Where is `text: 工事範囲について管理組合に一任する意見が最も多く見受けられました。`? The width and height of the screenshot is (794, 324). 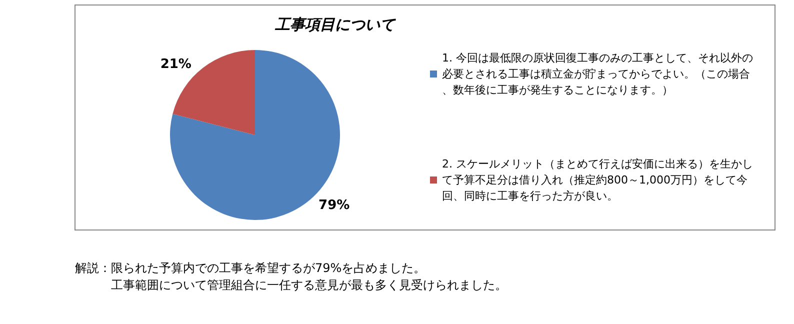
text: 工事範囲について管理組合に一任する意見が最も多く見受けられました。 is located at coordinates (309, 285).